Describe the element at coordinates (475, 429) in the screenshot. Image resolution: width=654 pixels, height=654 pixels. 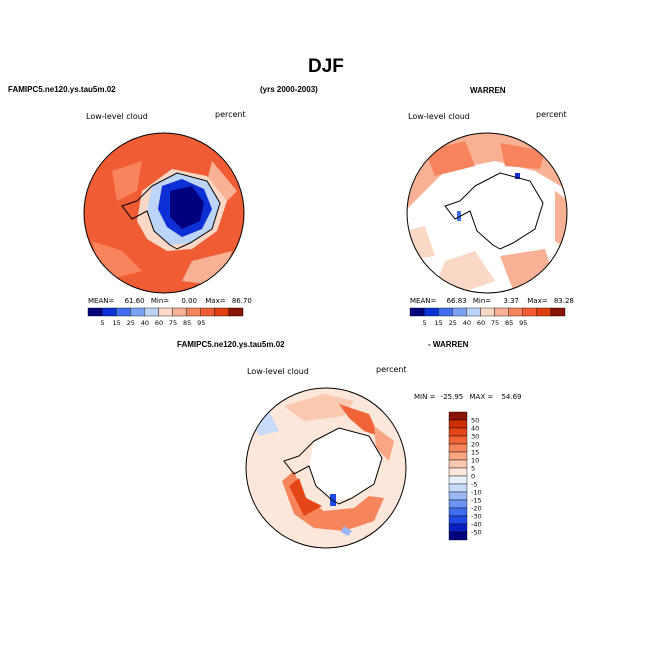
I see `panel3-colorbar-tick-label: 40` at that location.